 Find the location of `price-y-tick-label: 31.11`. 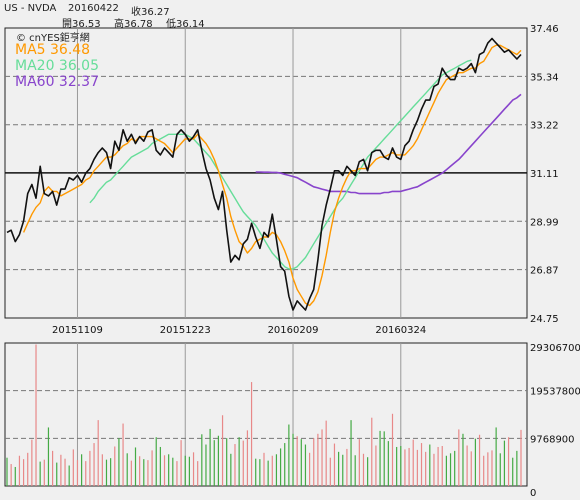

price-y-tick-label: 31.11 is located at coordinates (544, 174).